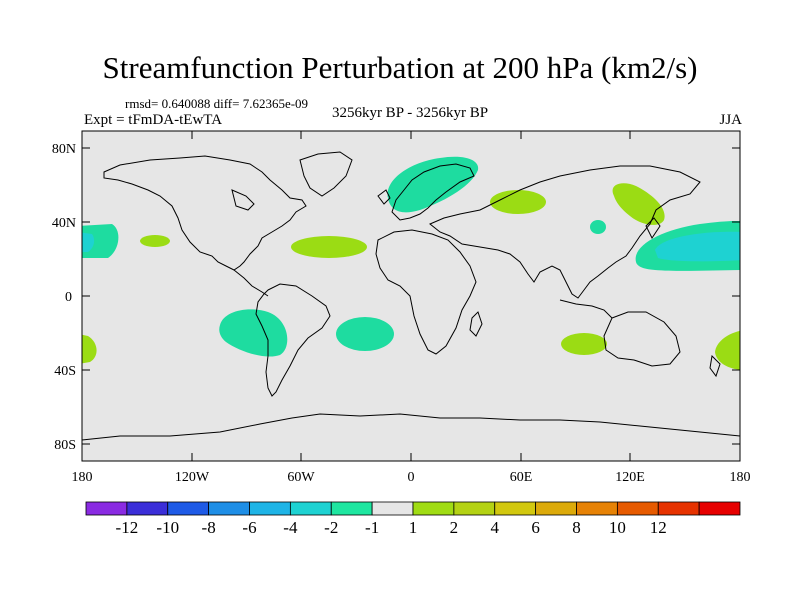  Describe the element at coordinates (413, 527) in the screenshot. I see `colorbar-label: 1` at that location.